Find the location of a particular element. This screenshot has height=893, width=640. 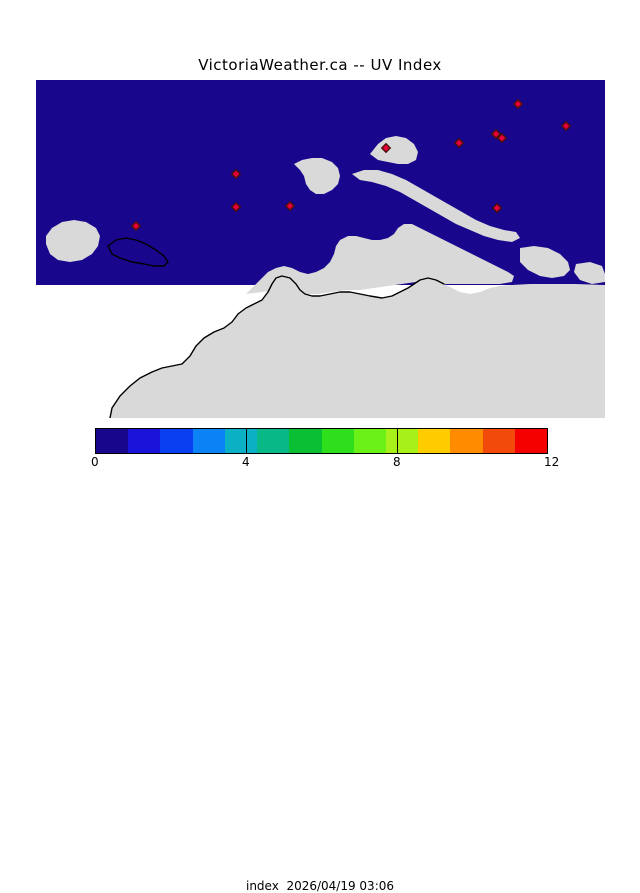

land-gulf-islands-chain is located at coordinates (436, 206).